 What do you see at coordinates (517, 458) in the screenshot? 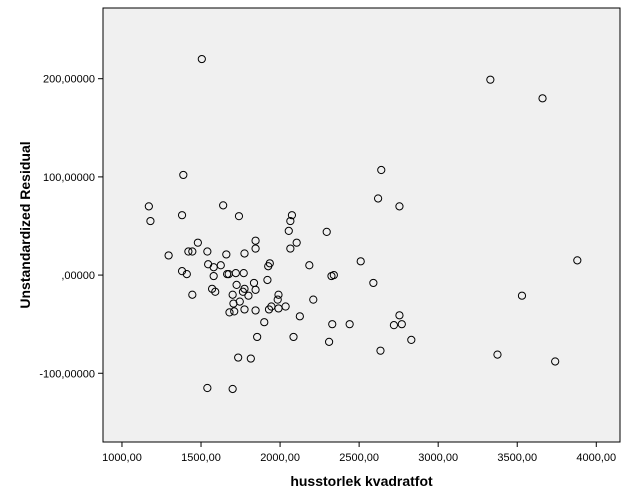
I see `x-tick-label: 3500,00` at bounding box center [517, 458].